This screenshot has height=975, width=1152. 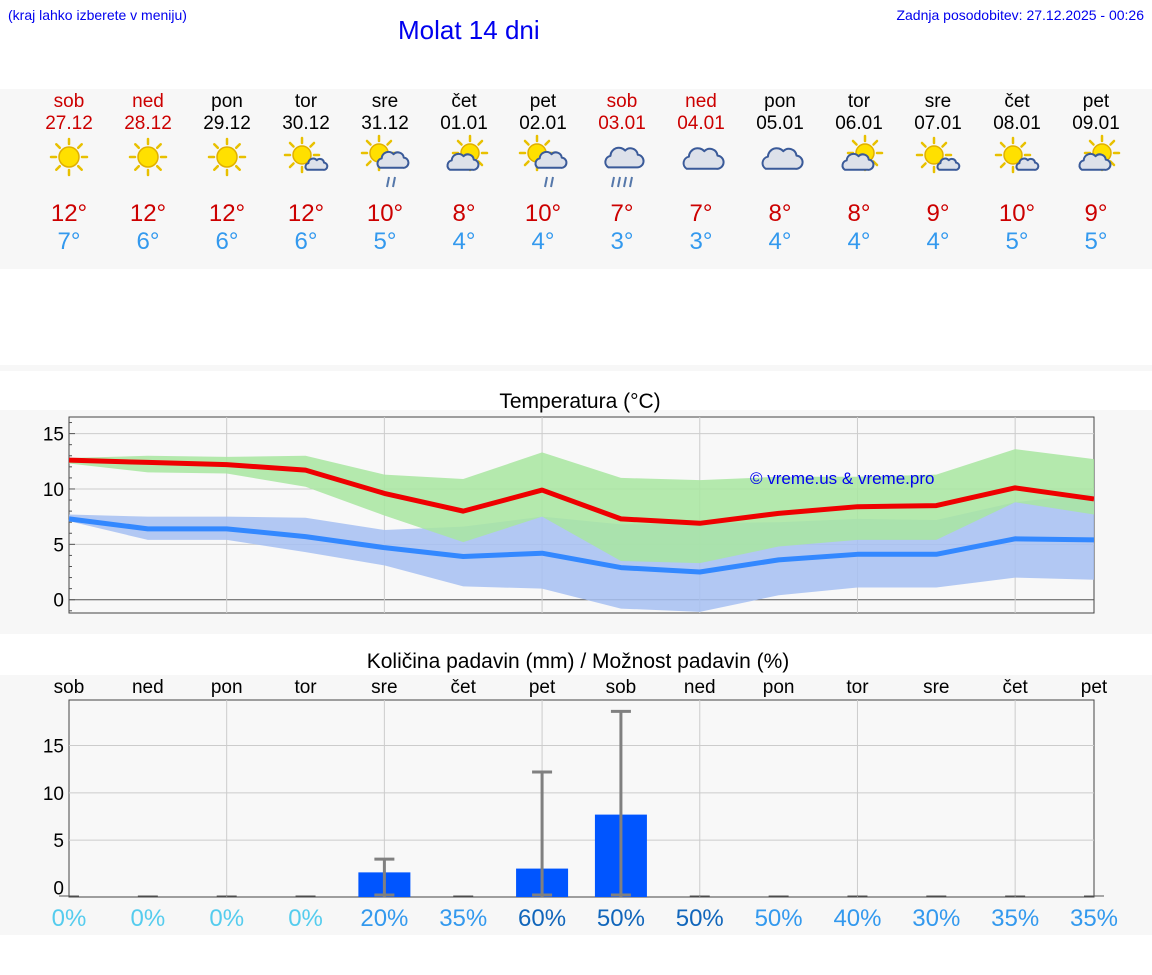 What do you see at coordinates (53, 746) in the screenshot?
I see `precip-ytick-label: 15` at bounding box center [53, 746].